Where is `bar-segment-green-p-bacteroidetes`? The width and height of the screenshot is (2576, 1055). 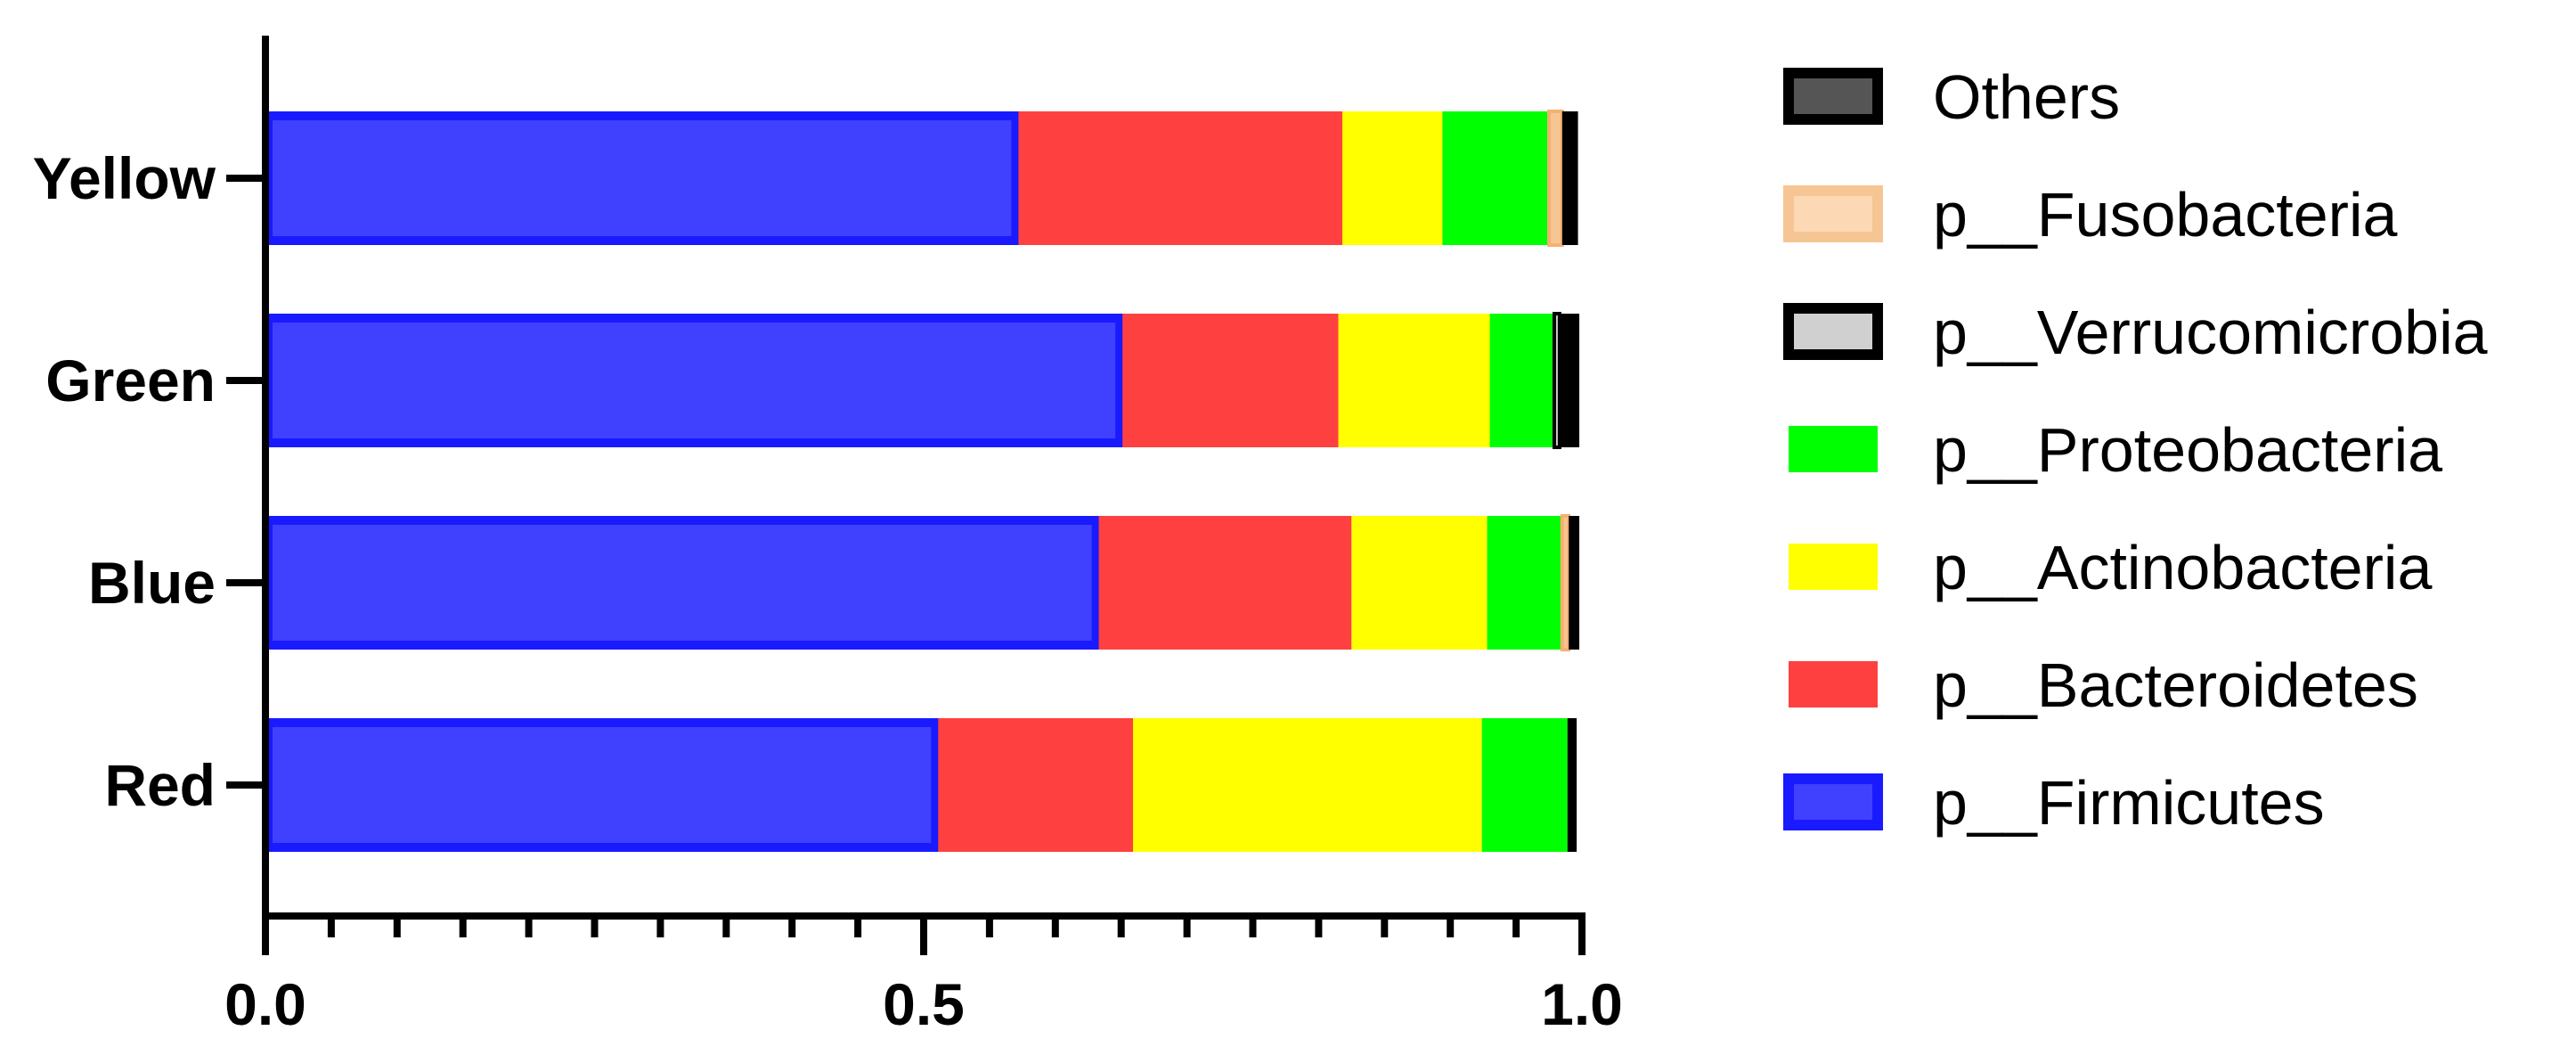 bar-segment-green-p-bacteroidetes is located at coordinates (1231, 380).